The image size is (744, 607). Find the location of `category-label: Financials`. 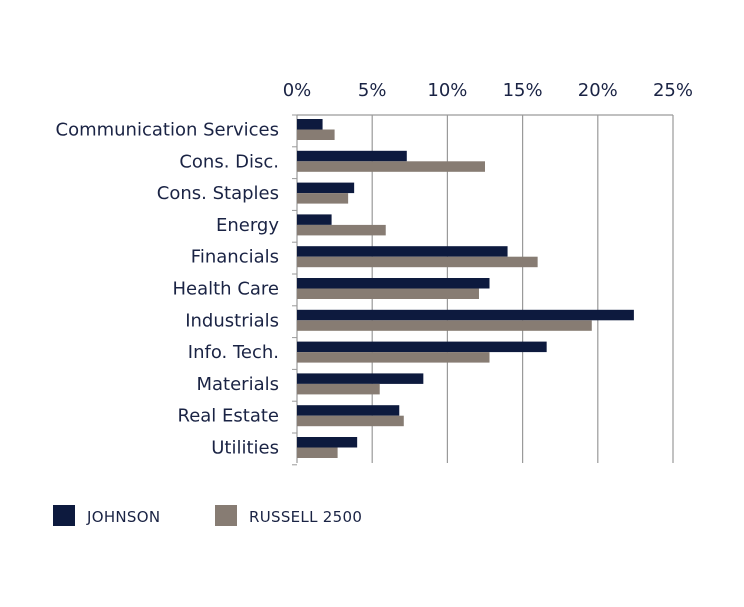

category-label: Financials is located at coordinates (235, 257).